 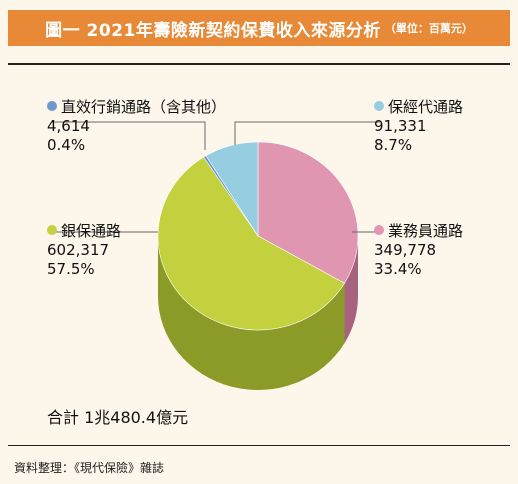 What do you see at coordinates (52, 230) in the screenshot?
I see `legend-dot-bank` at bounding box center [52, 230].